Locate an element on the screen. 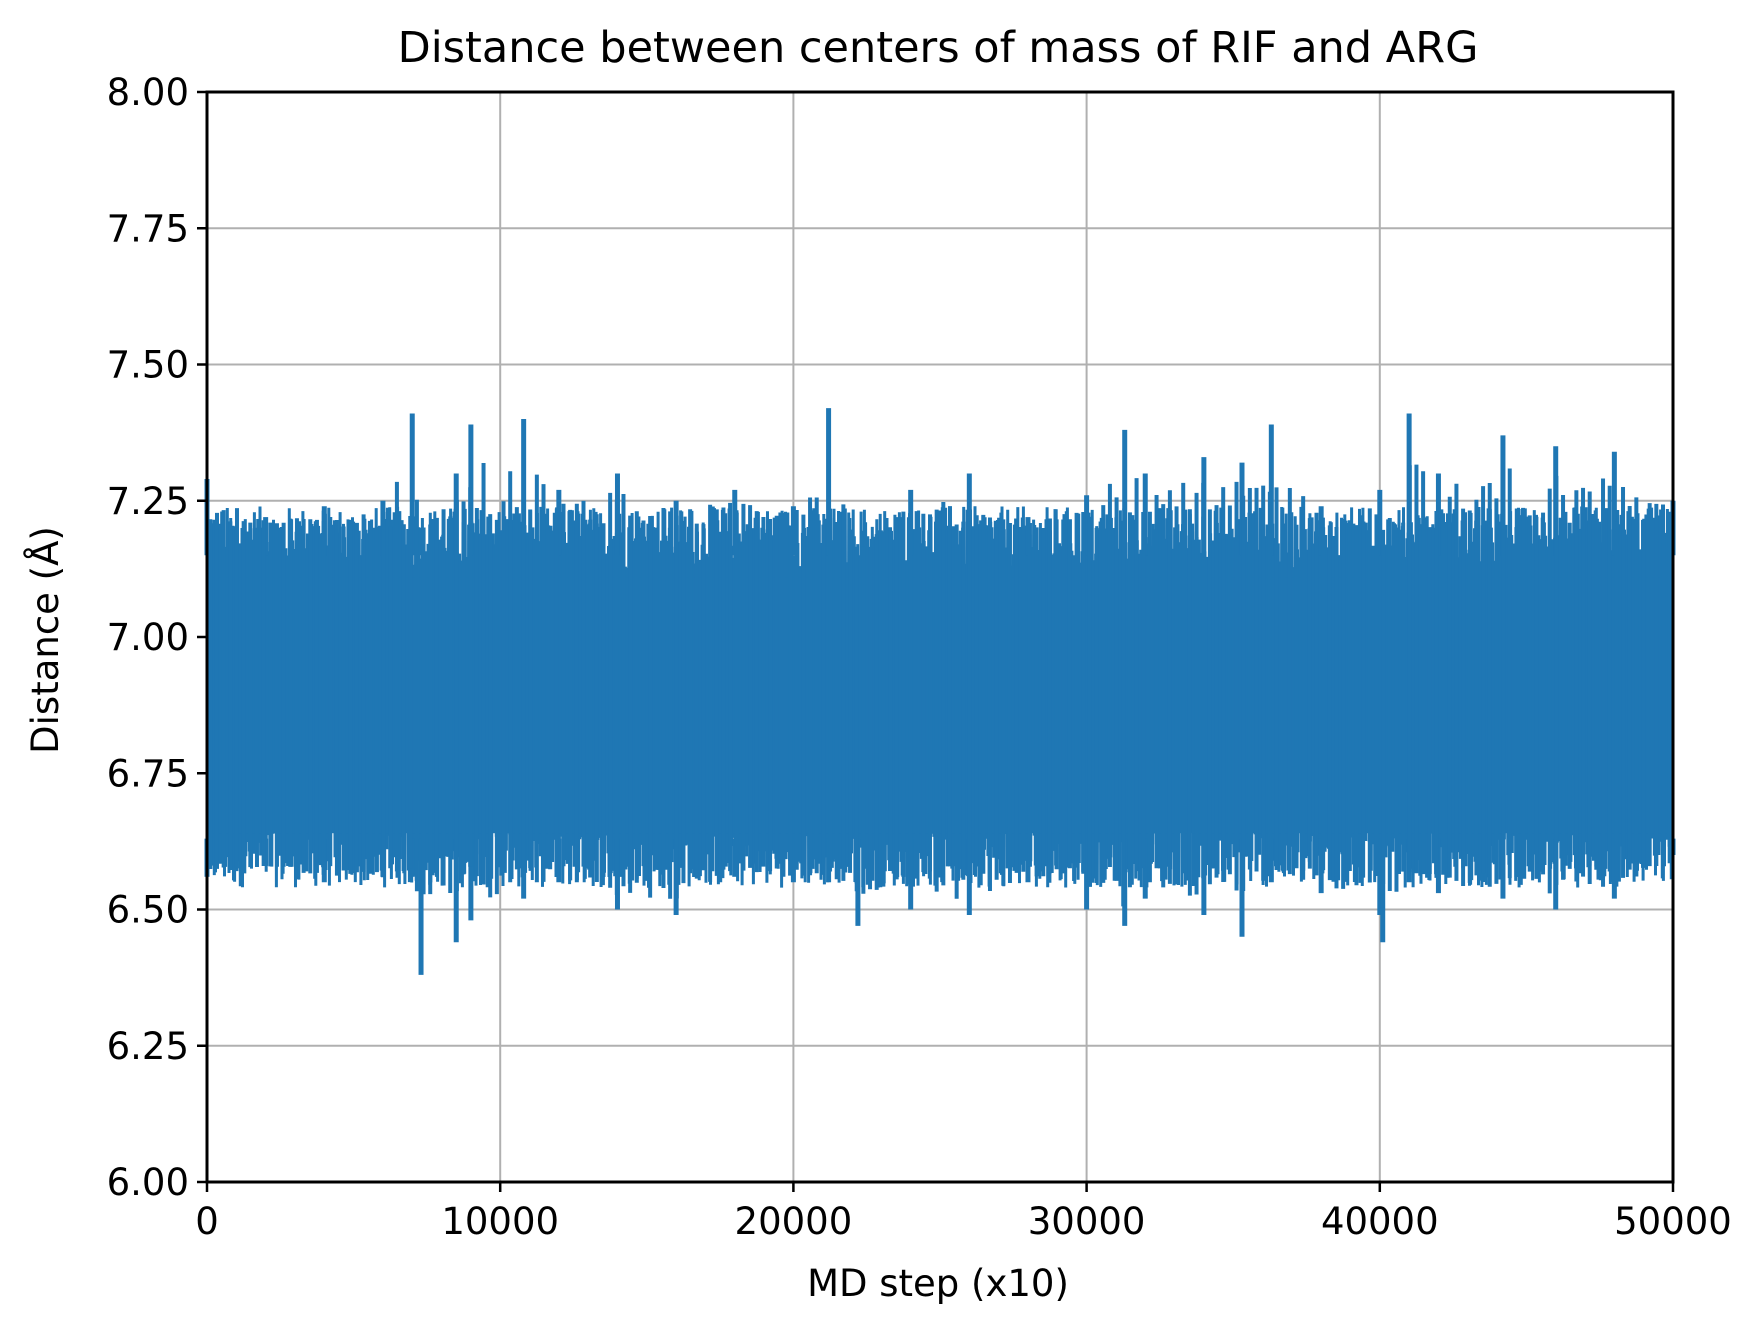  y-tick-label: 6.00 is located at coordinates (148, 1182).